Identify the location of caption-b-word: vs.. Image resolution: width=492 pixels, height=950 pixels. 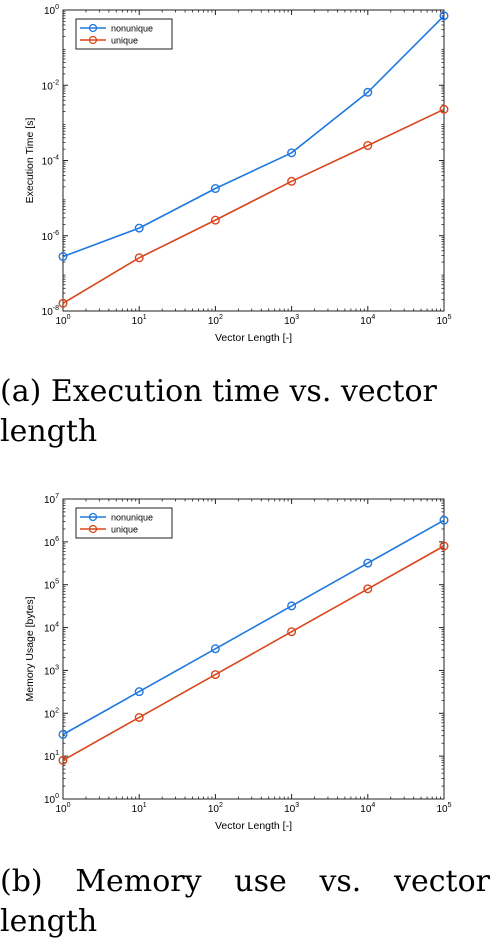
(340, 881).